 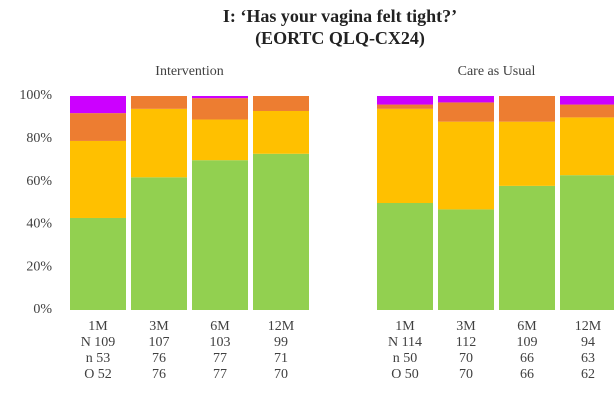 What do you see at coordinates (39, 266) in the screenshot?
I see `y-tick-label: 20%` at bounding box center [39, 266].